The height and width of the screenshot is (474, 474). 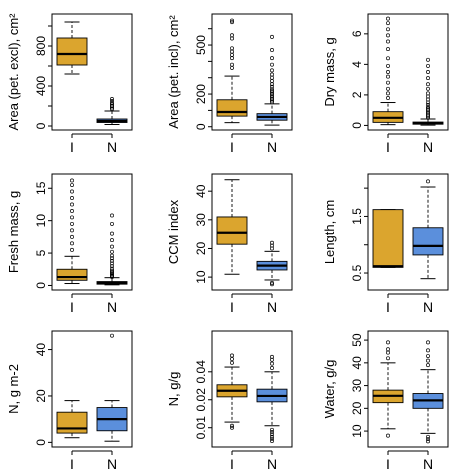 What do you see at coordinates (201, 372) in the screenshot?
I see `y-tick-label: 0.04` at bounding box center [201, 372].